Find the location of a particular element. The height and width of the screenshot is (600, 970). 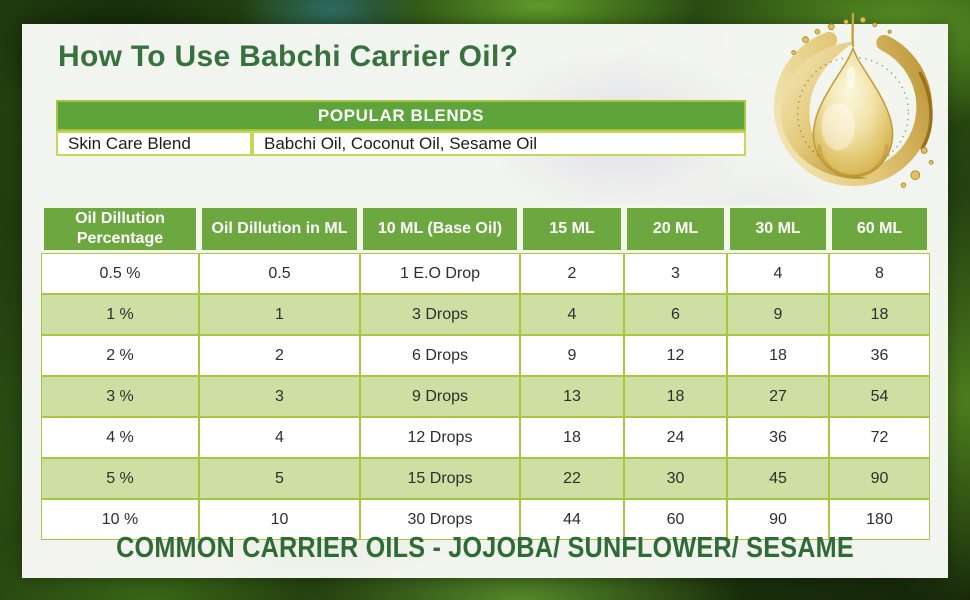

table-cell: 2 % is located at coordinates (120, 355).